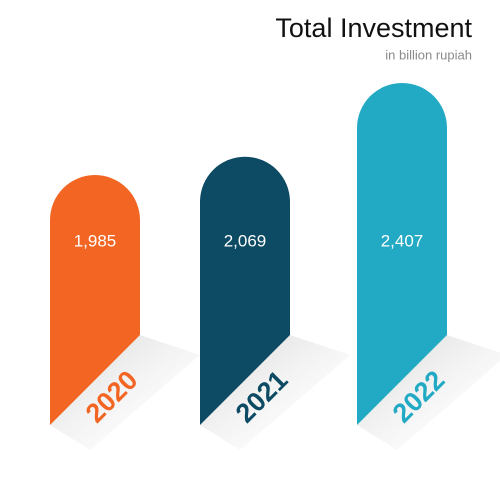 The height and width of the screenshot is (500, 500). Describe the element at coordinates (428, 54) in the screenshot. I see `chart-subtitle: in billion rupiah` at that location.